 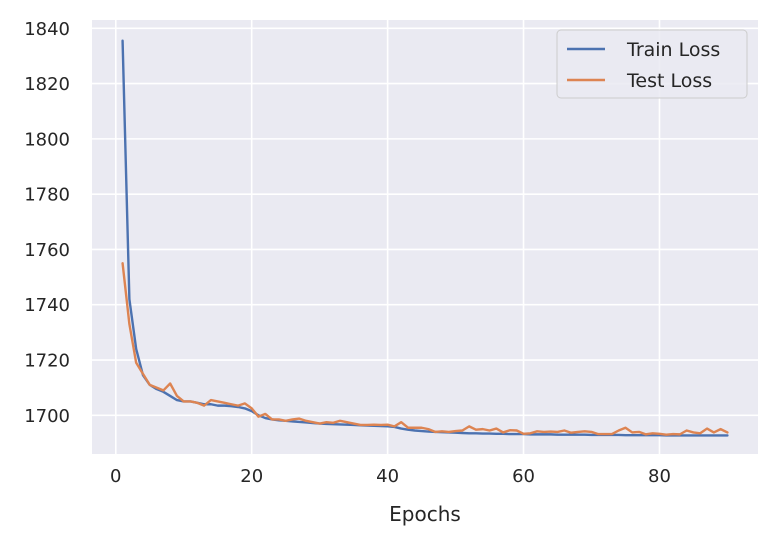 What do you see at coordinates (659, 476) in the screenshot?
I see `x-tick-label: 80` at bounding box center [659, 476].